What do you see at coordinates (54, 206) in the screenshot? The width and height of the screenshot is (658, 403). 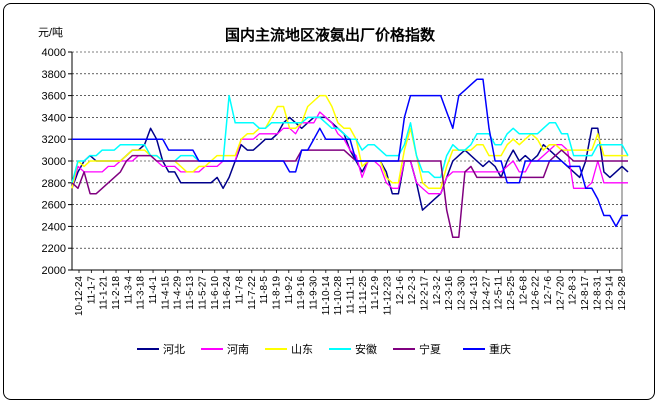 I see `y-tick-label: 2600` at bounding box center [54, 206].